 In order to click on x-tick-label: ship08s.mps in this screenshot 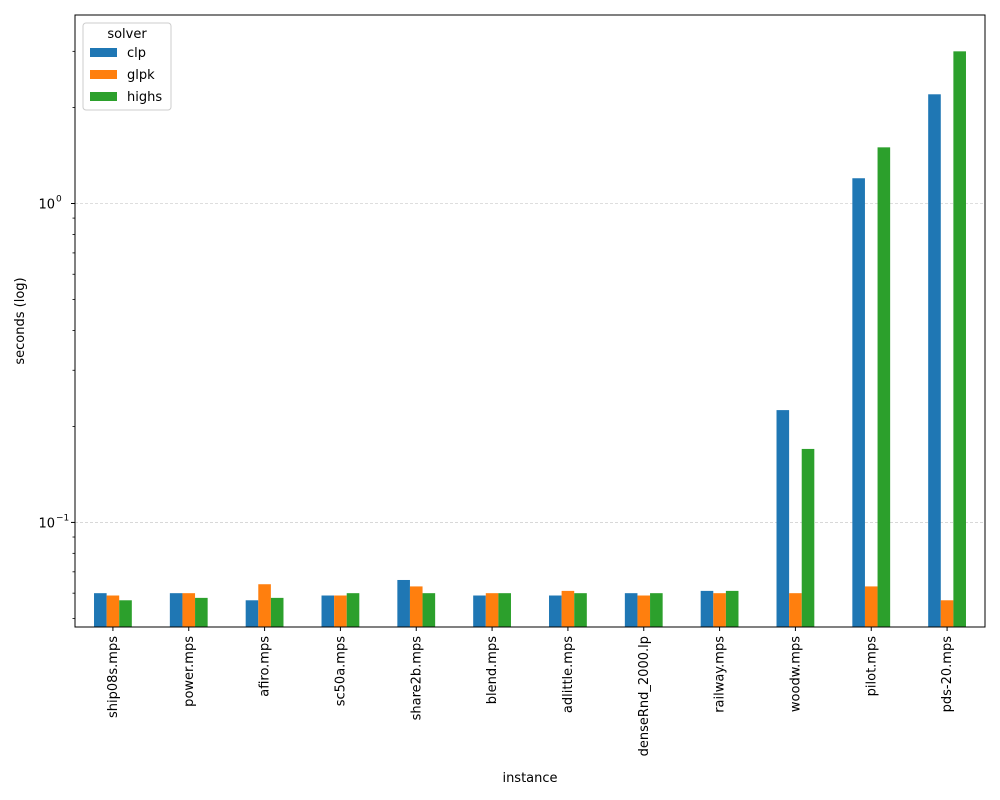, I will do `click(113, 677)`.